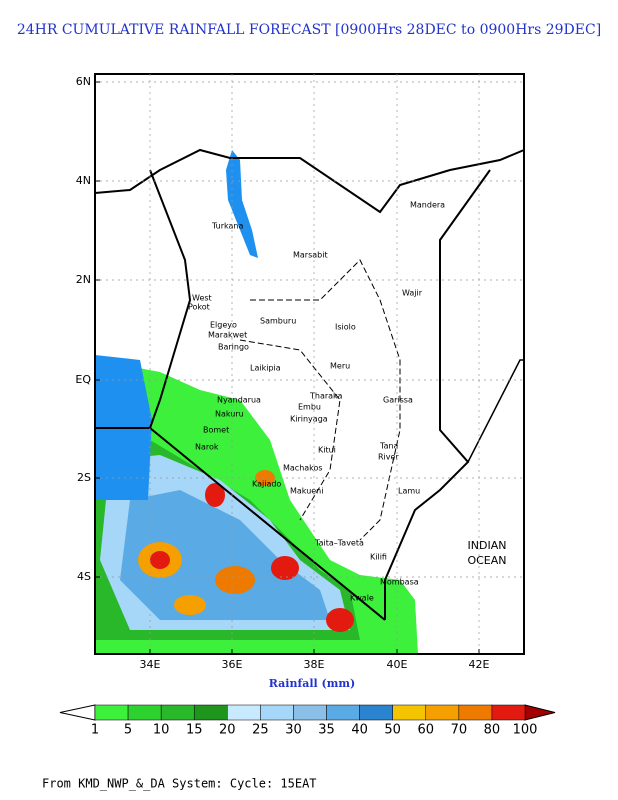  What do you see at coordinates (479, 664) in the screenshot?
I see `lon-label: 42E` at bounding box center [479, 664].